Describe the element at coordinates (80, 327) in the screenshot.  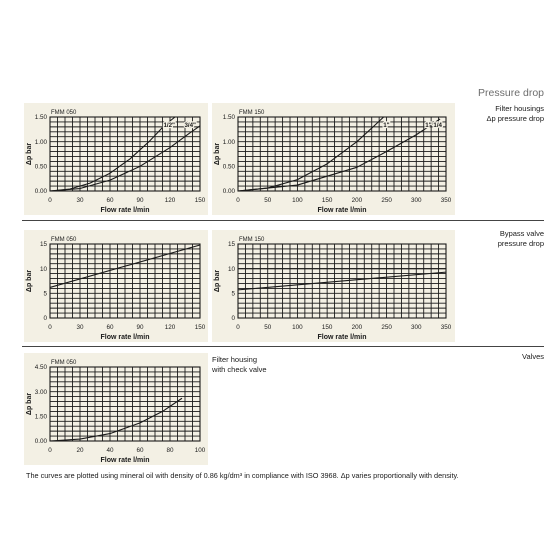
I see `x-tick-label: 30` at that location.